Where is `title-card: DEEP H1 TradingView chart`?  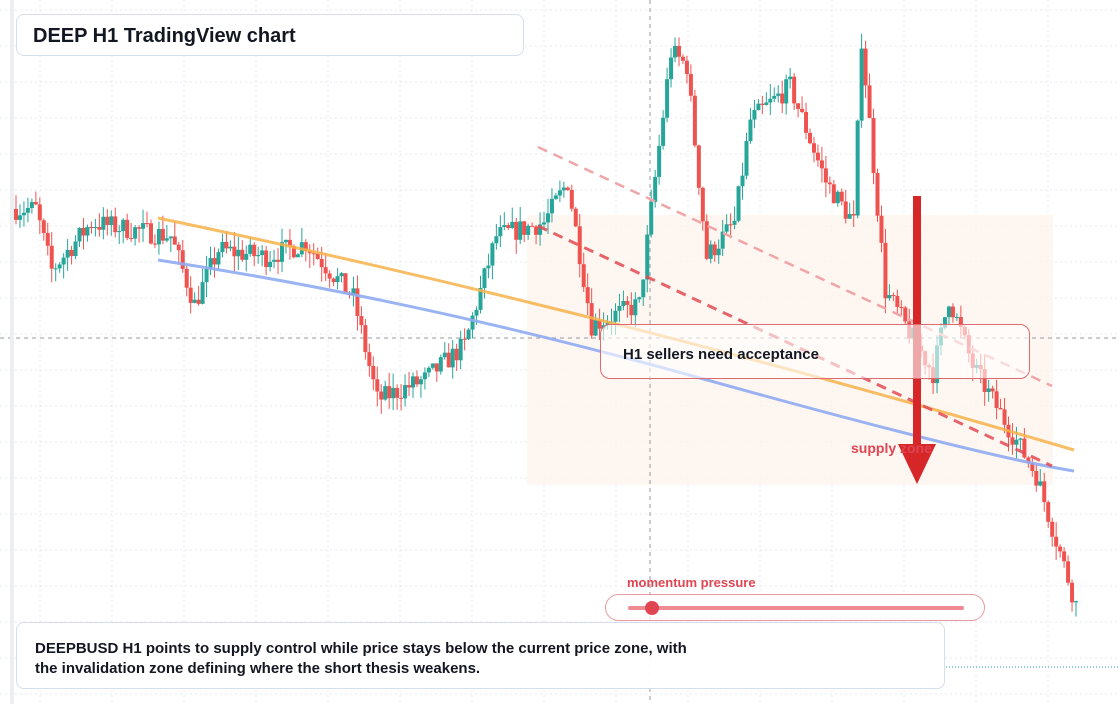 title-card: DEEP H1 TradingView chart is located at coordinates (270, 35).